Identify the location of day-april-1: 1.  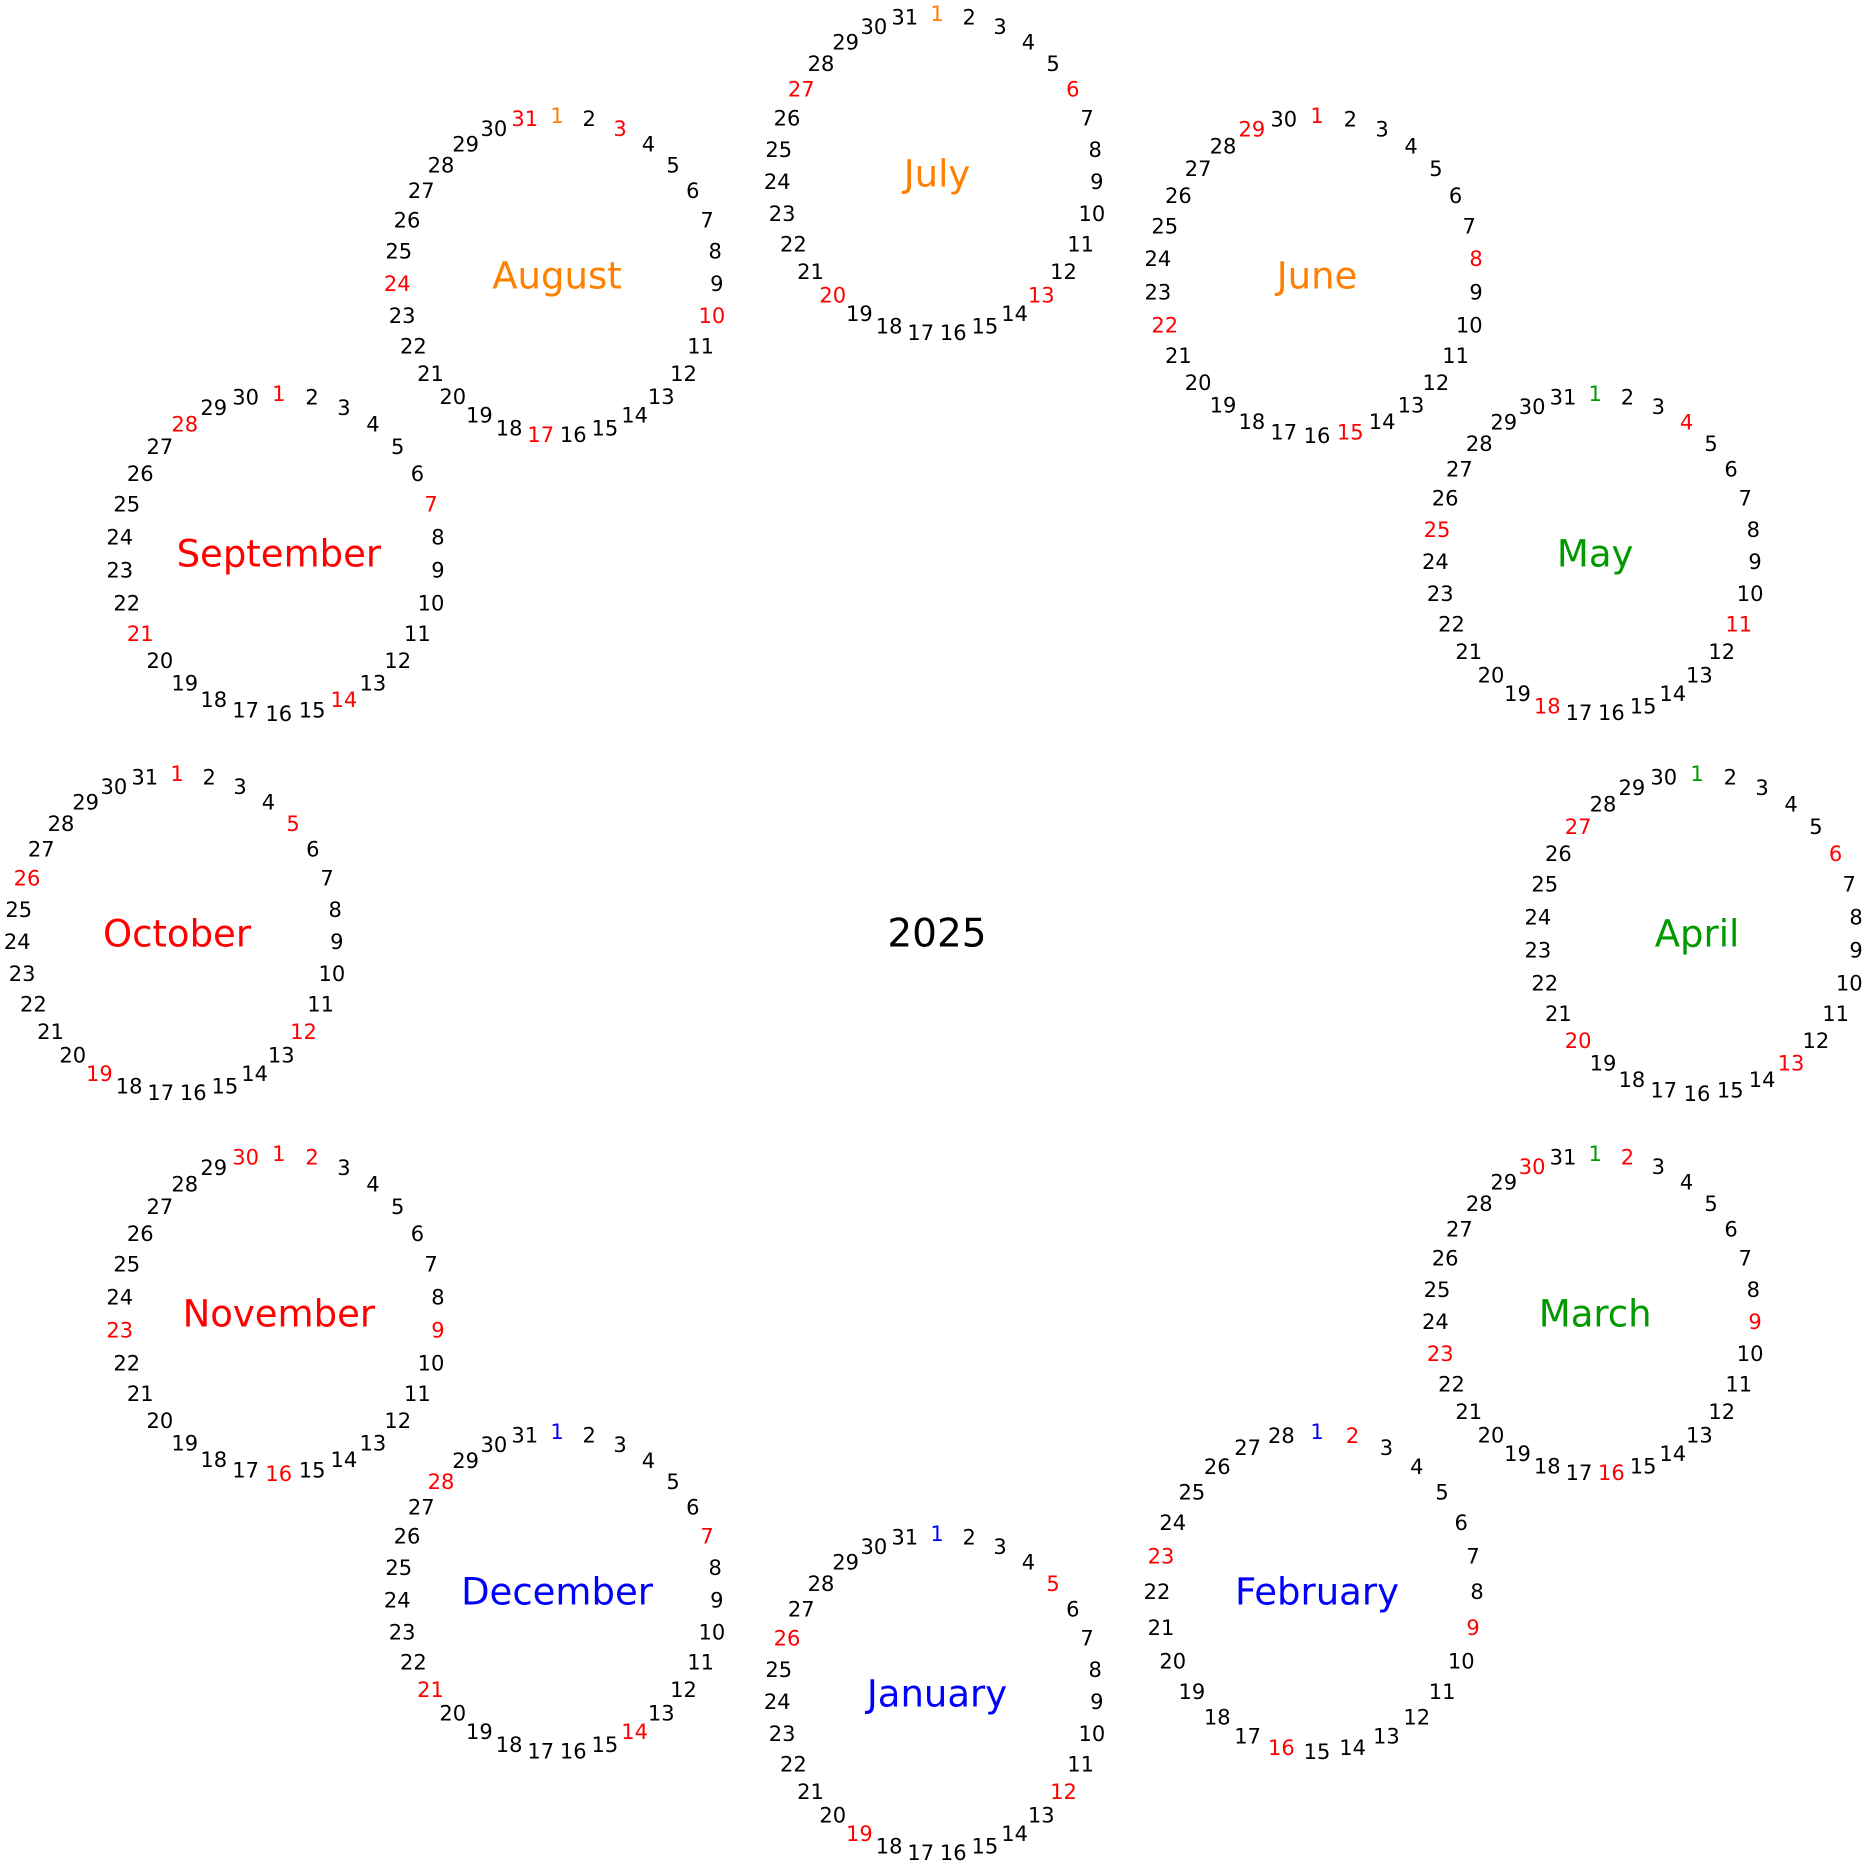
(1696, 774).